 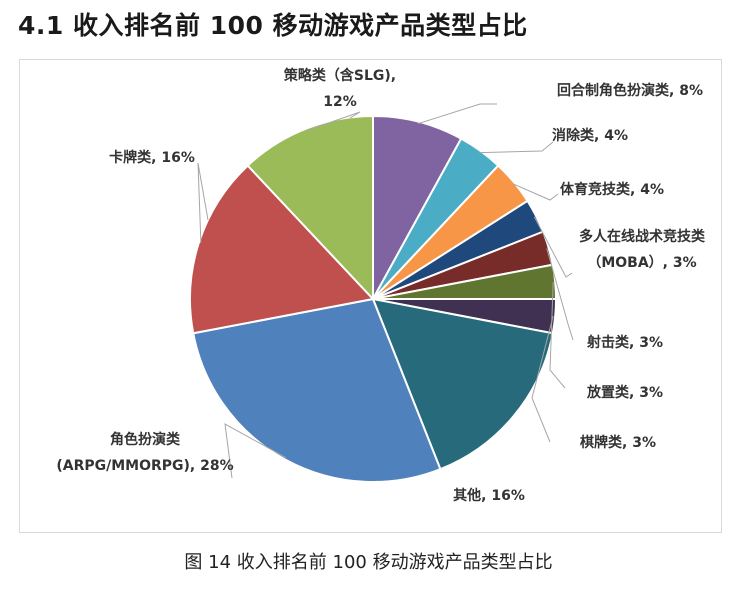 What do you see at coordinates (273, 25) in the screenshot?
I see `section-heading: 4.1 收入排名前 100 移动游戏产品类型占比` at bounding box center [273, 25].